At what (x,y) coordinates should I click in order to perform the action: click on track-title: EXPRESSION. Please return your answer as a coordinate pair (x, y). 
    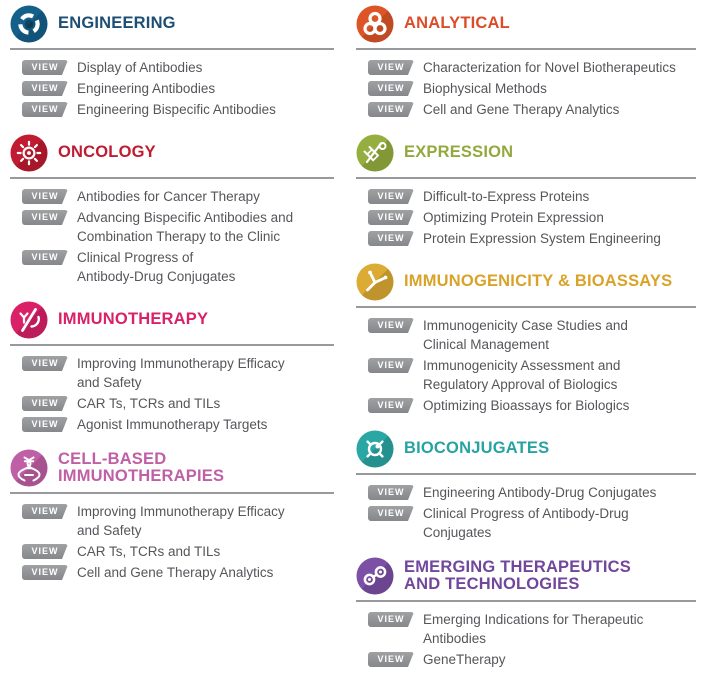
    Looking at the image, I should click on (459, 152).